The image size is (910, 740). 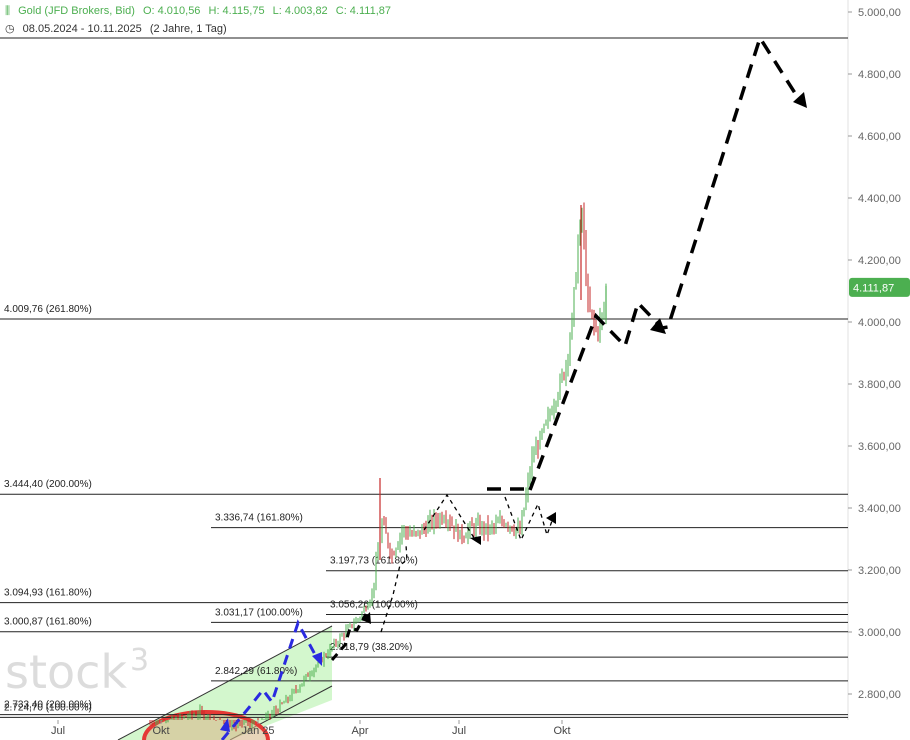 What do you see at coordinates (10, 29) in the screenshot?
I see `clock-icon: ◷` at bounding box center [10, 29].